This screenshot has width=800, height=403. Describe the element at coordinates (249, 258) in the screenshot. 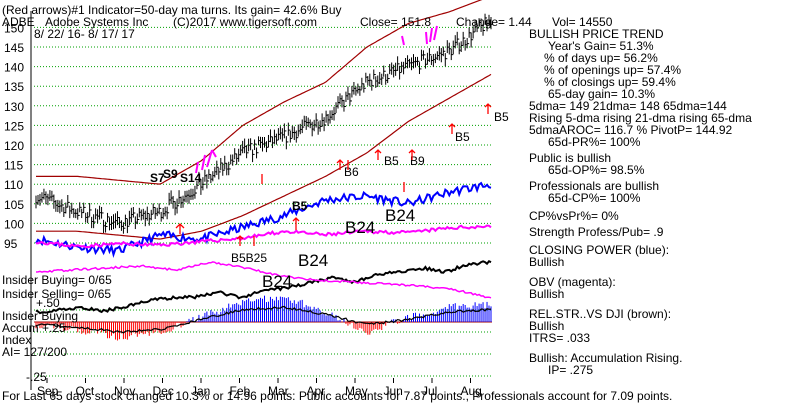

I see `signal-b5b25: B5B25` at that location.